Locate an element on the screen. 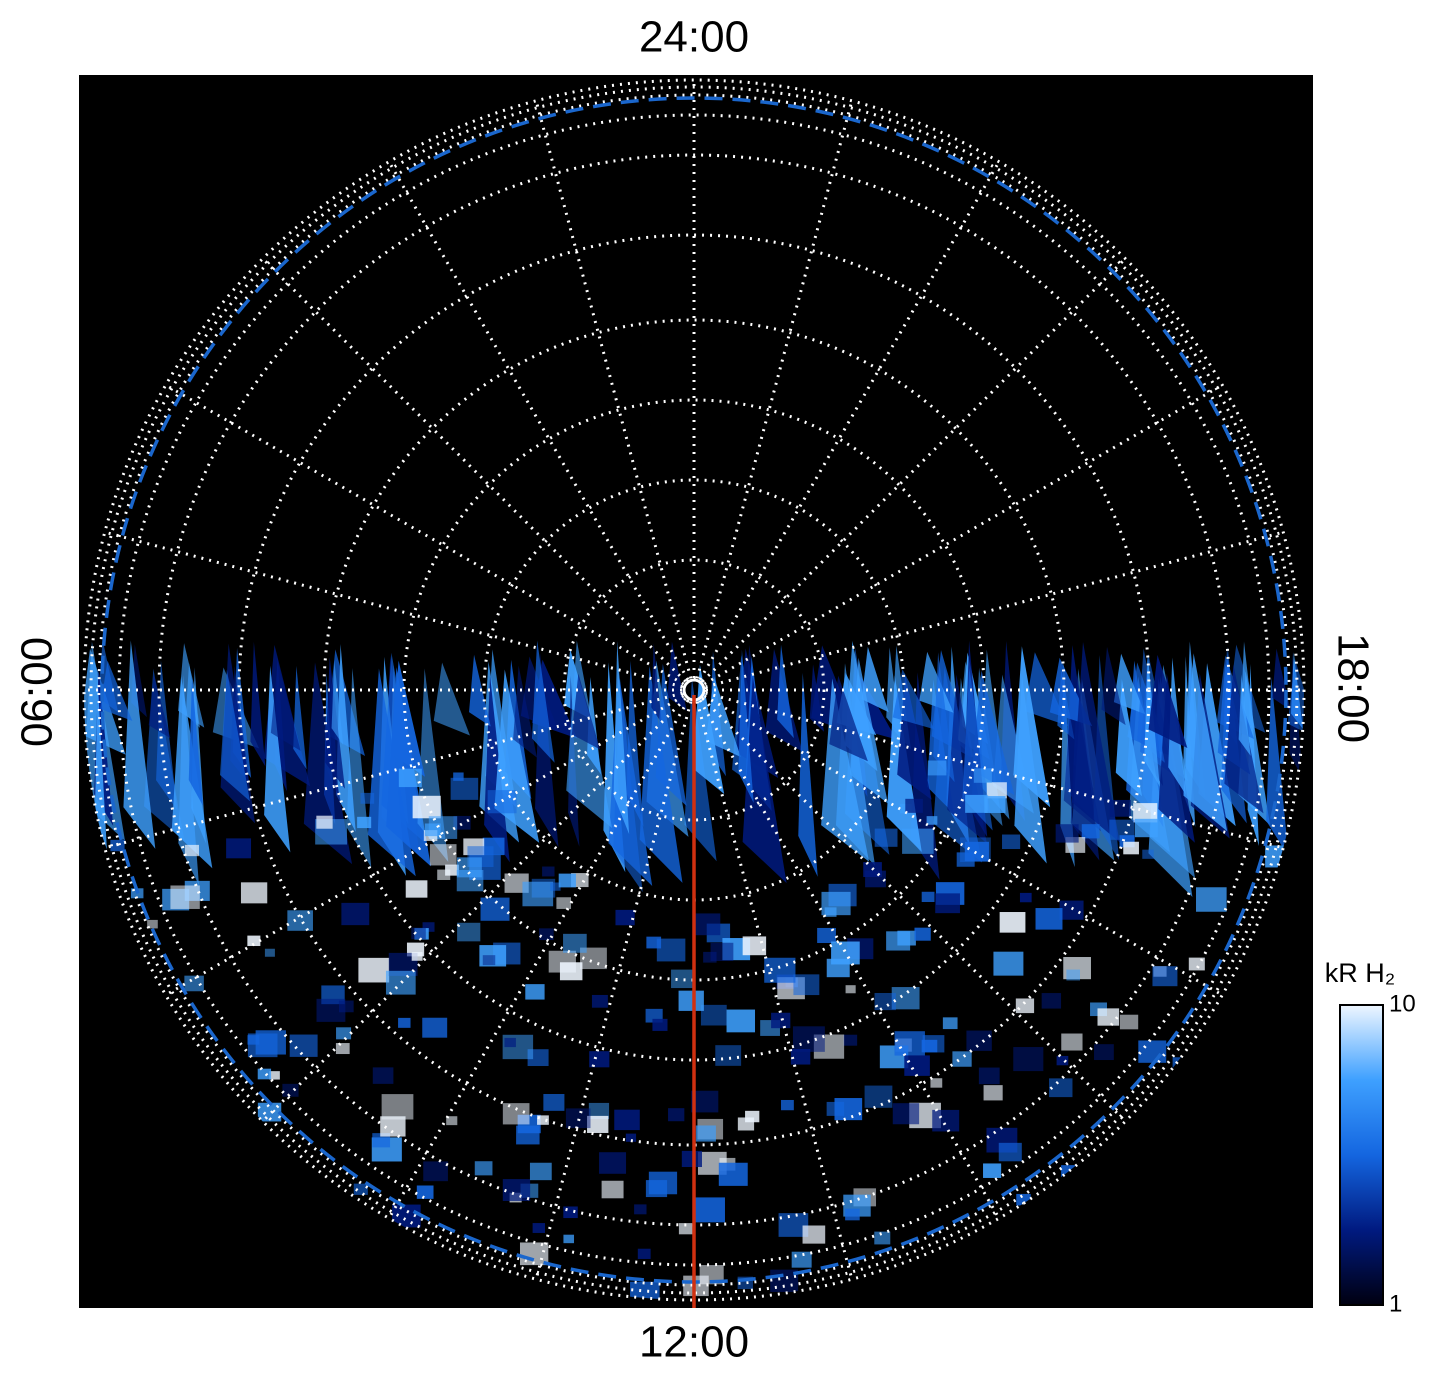 The width and height of the screenshot is (1447, 1384). latitude-circle is located at coordinates (694, 690).